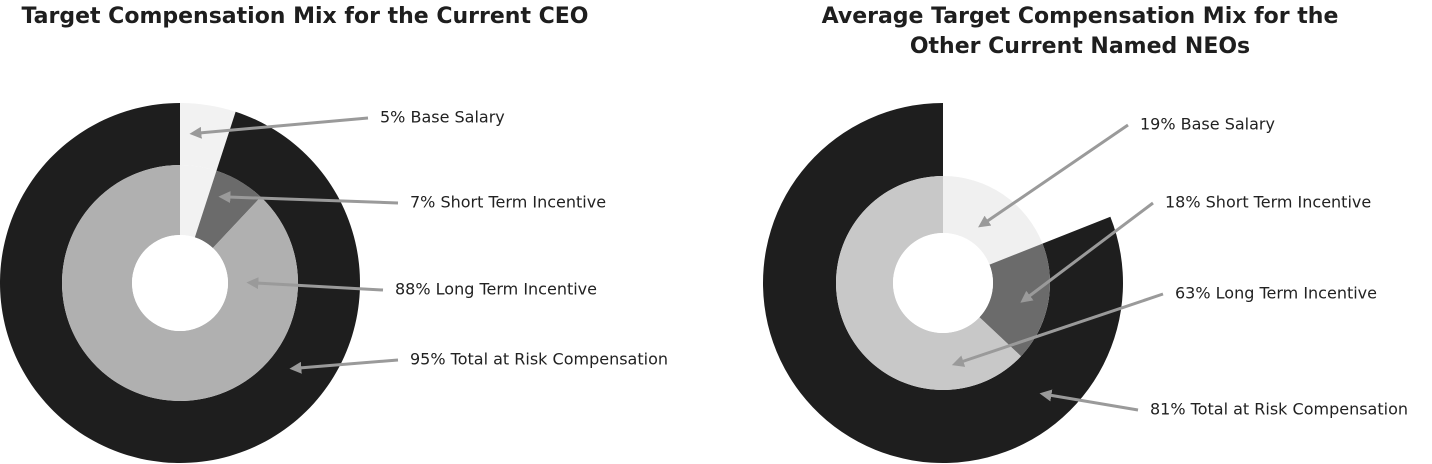 Image resolution: width=1432 pixels, height=464 pixels. I want to click on segment-label: 19% Base Salary, so click(1207, 124).